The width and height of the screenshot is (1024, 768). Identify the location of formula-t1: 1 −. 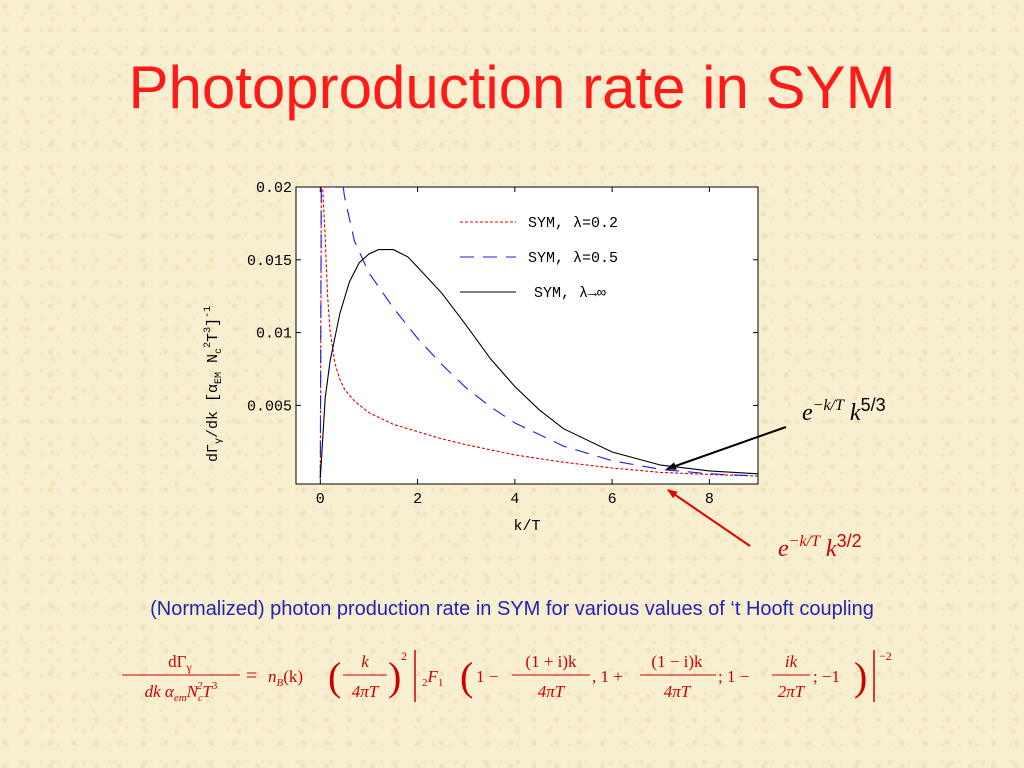
(487, 676).